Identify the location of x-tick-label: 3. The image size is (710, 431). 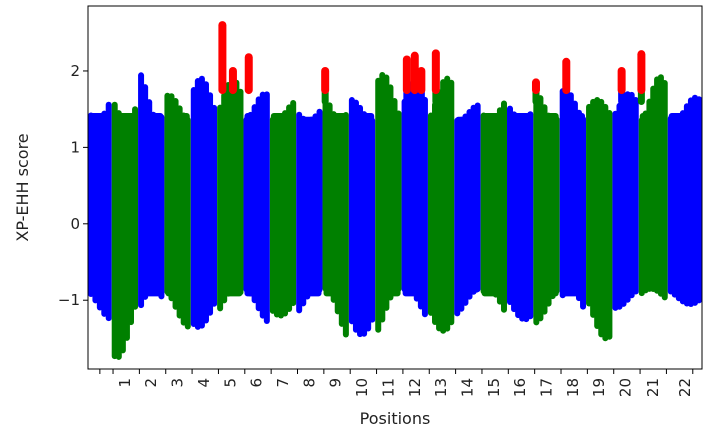
(178, 383).